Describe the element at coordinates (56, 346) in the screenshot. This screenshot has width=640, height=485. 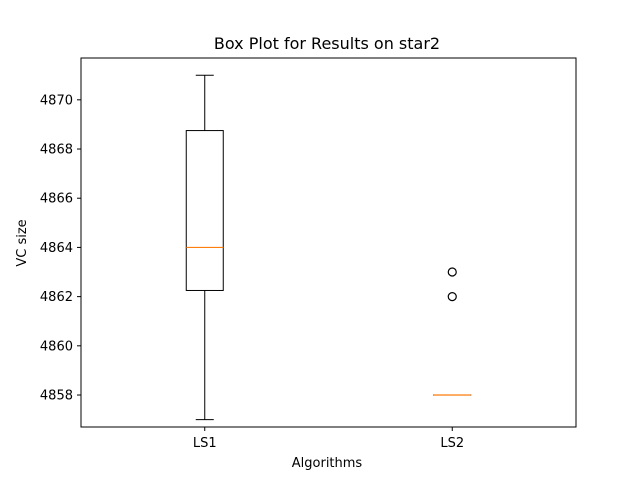
I see `y-tick-label: 4860` at that location.